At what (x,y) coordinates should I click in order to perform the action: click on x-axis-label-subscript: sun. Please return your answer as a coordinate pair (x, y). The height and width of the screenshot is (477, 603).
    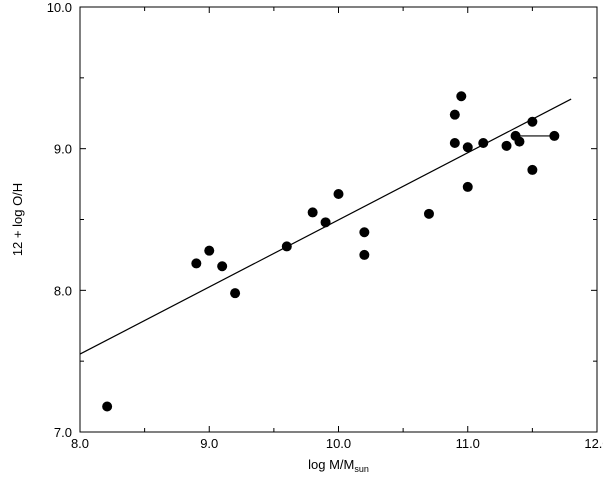
    Looking at the image, I should click on (361, 469).